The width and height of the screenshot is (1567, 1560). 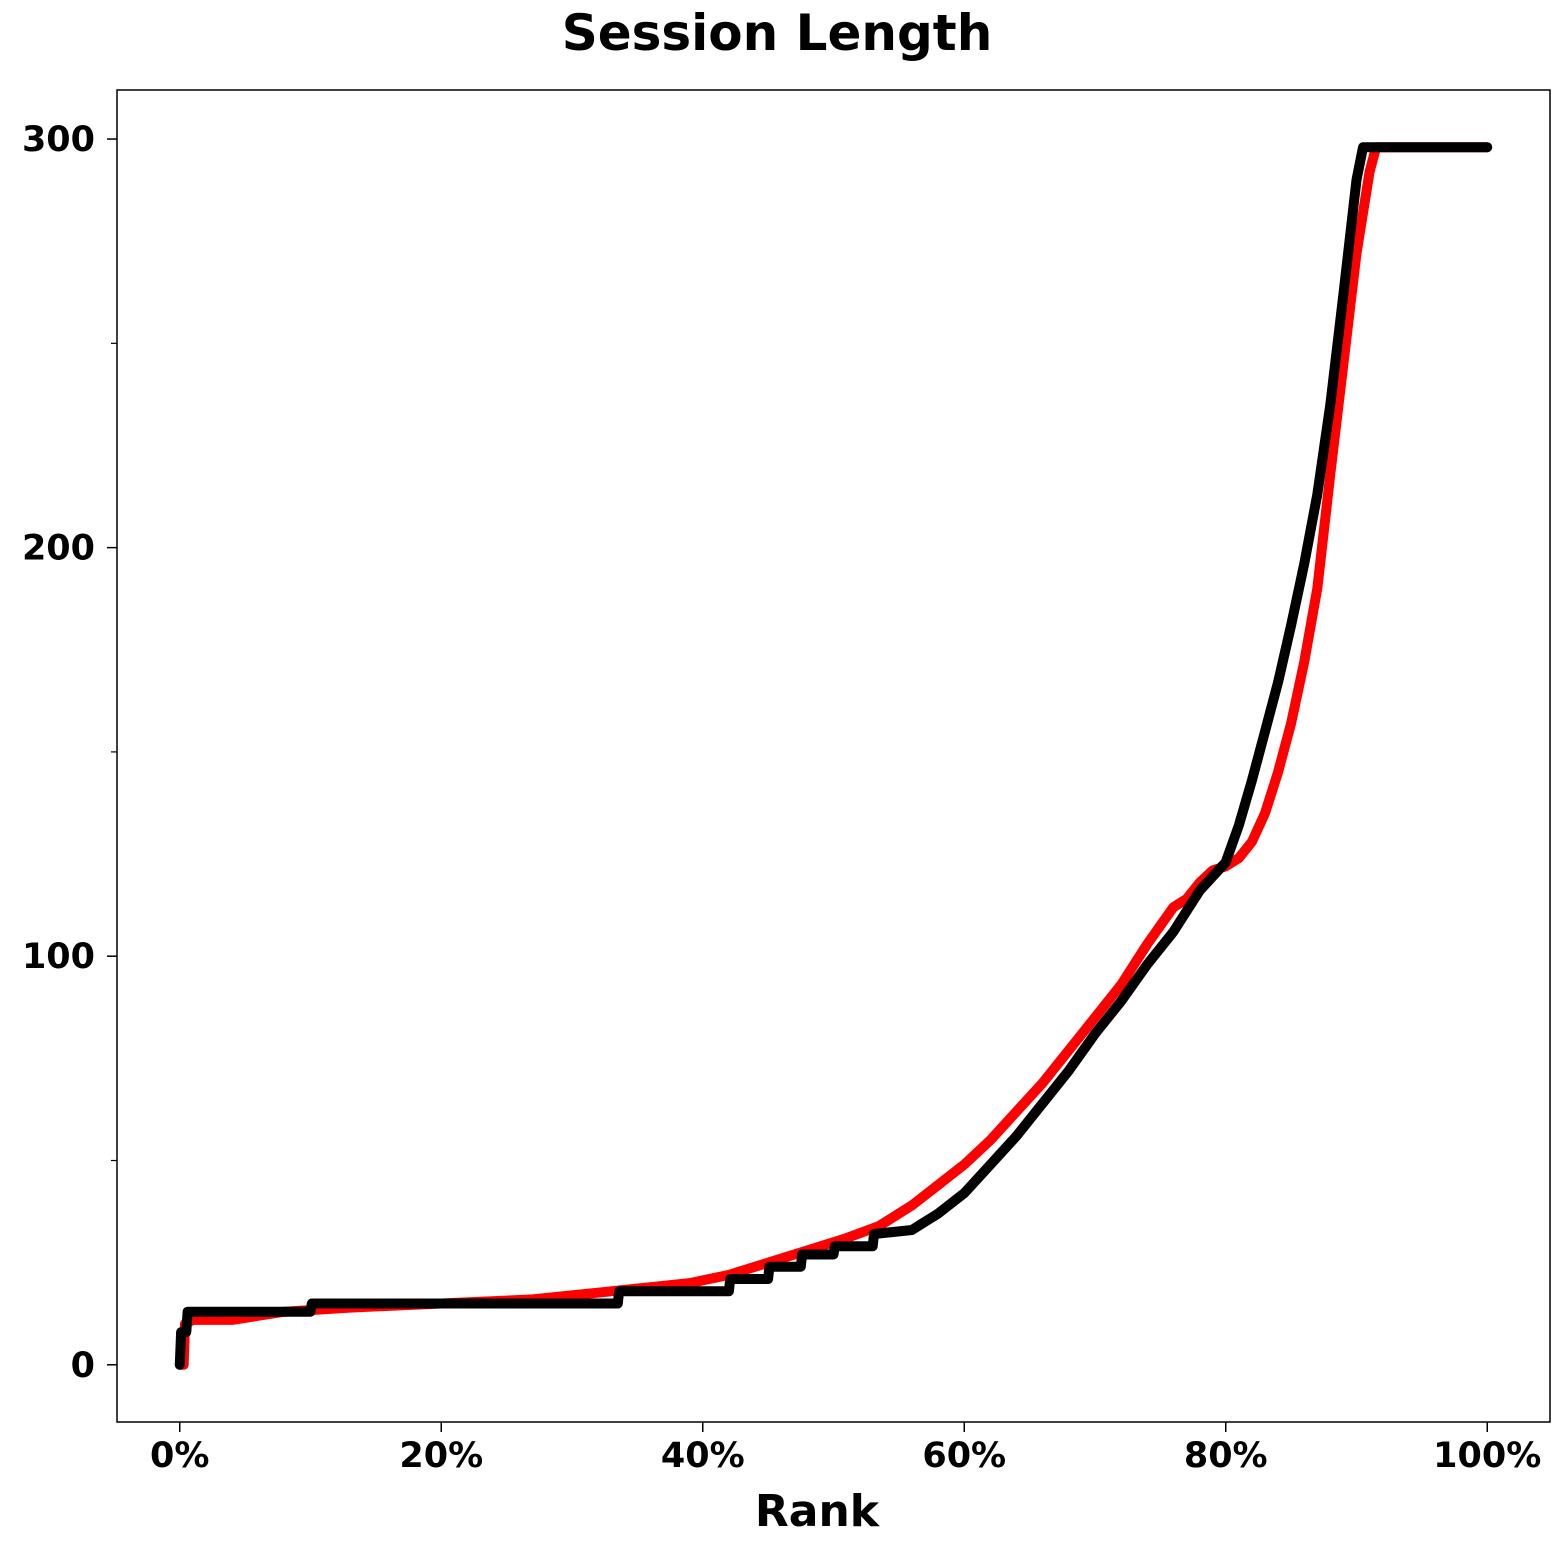 I want to click on y-tick-label: 200, so click(x=58, y=549).